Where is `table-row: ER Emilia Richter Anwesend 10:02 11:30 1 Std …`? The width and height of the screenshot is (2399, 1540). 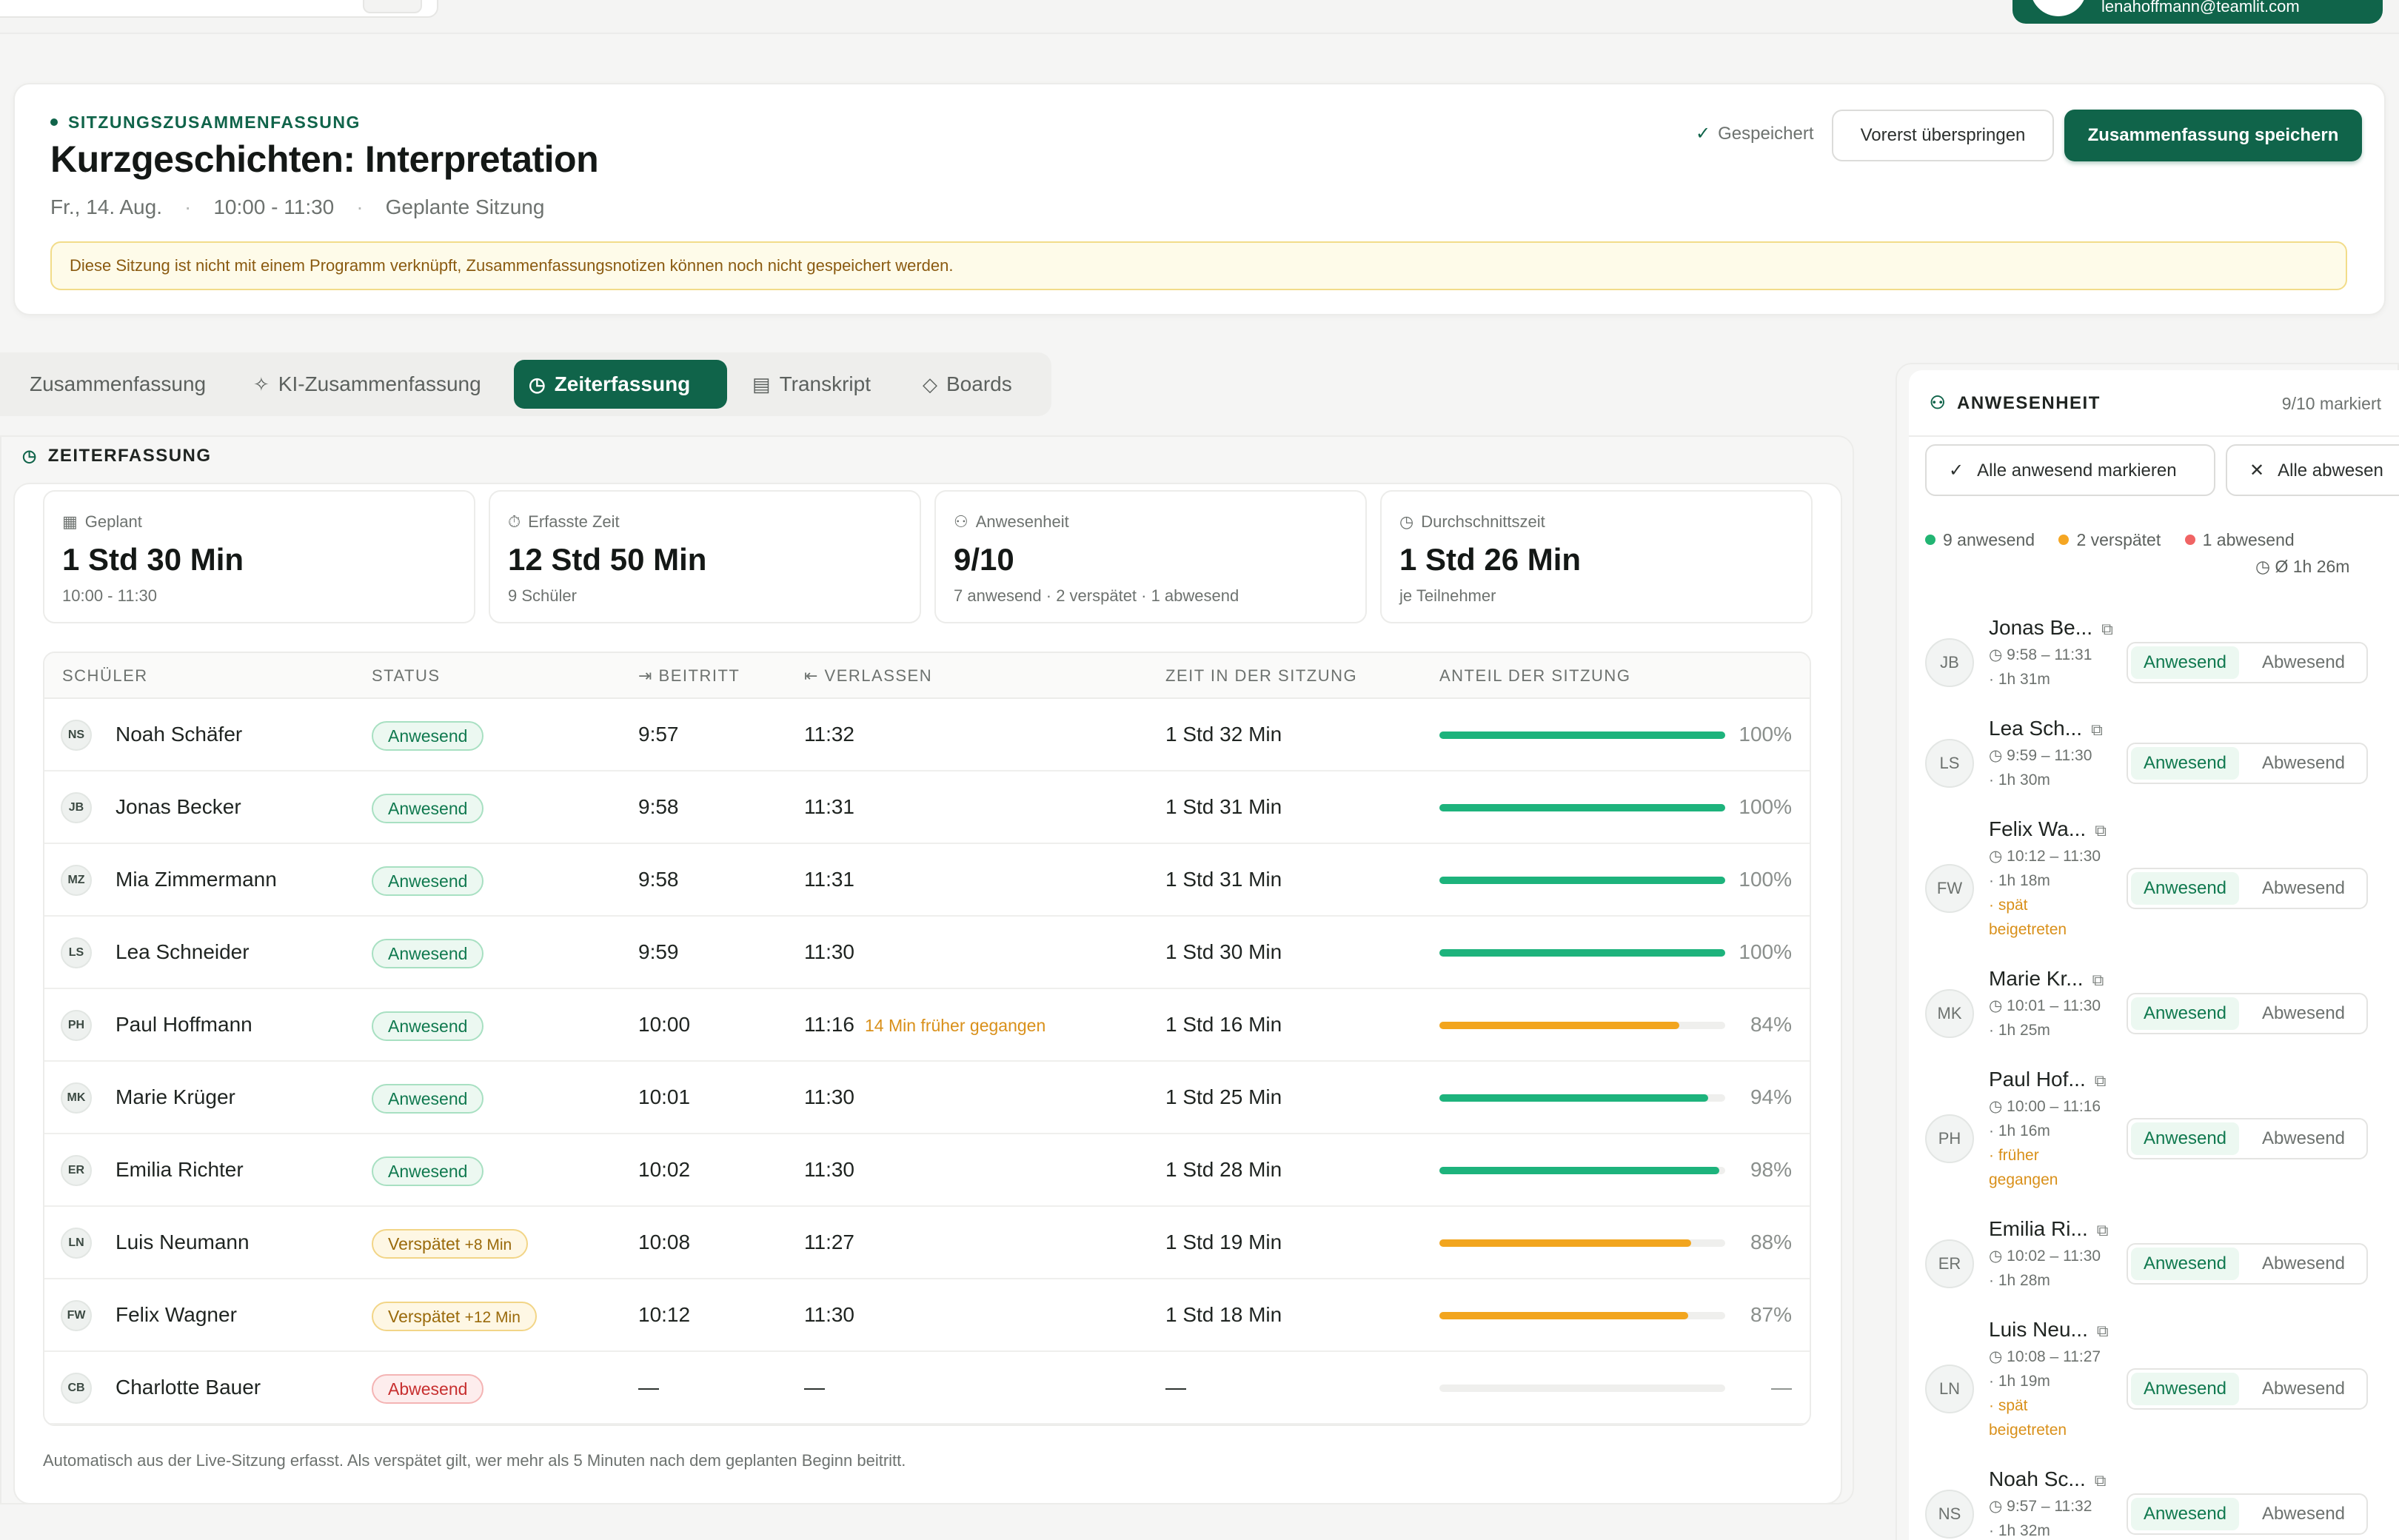 table-row: ER Emilia Richter Anwesend 10:02 11:30 1 Std … is located at coordinates (927, 1170).